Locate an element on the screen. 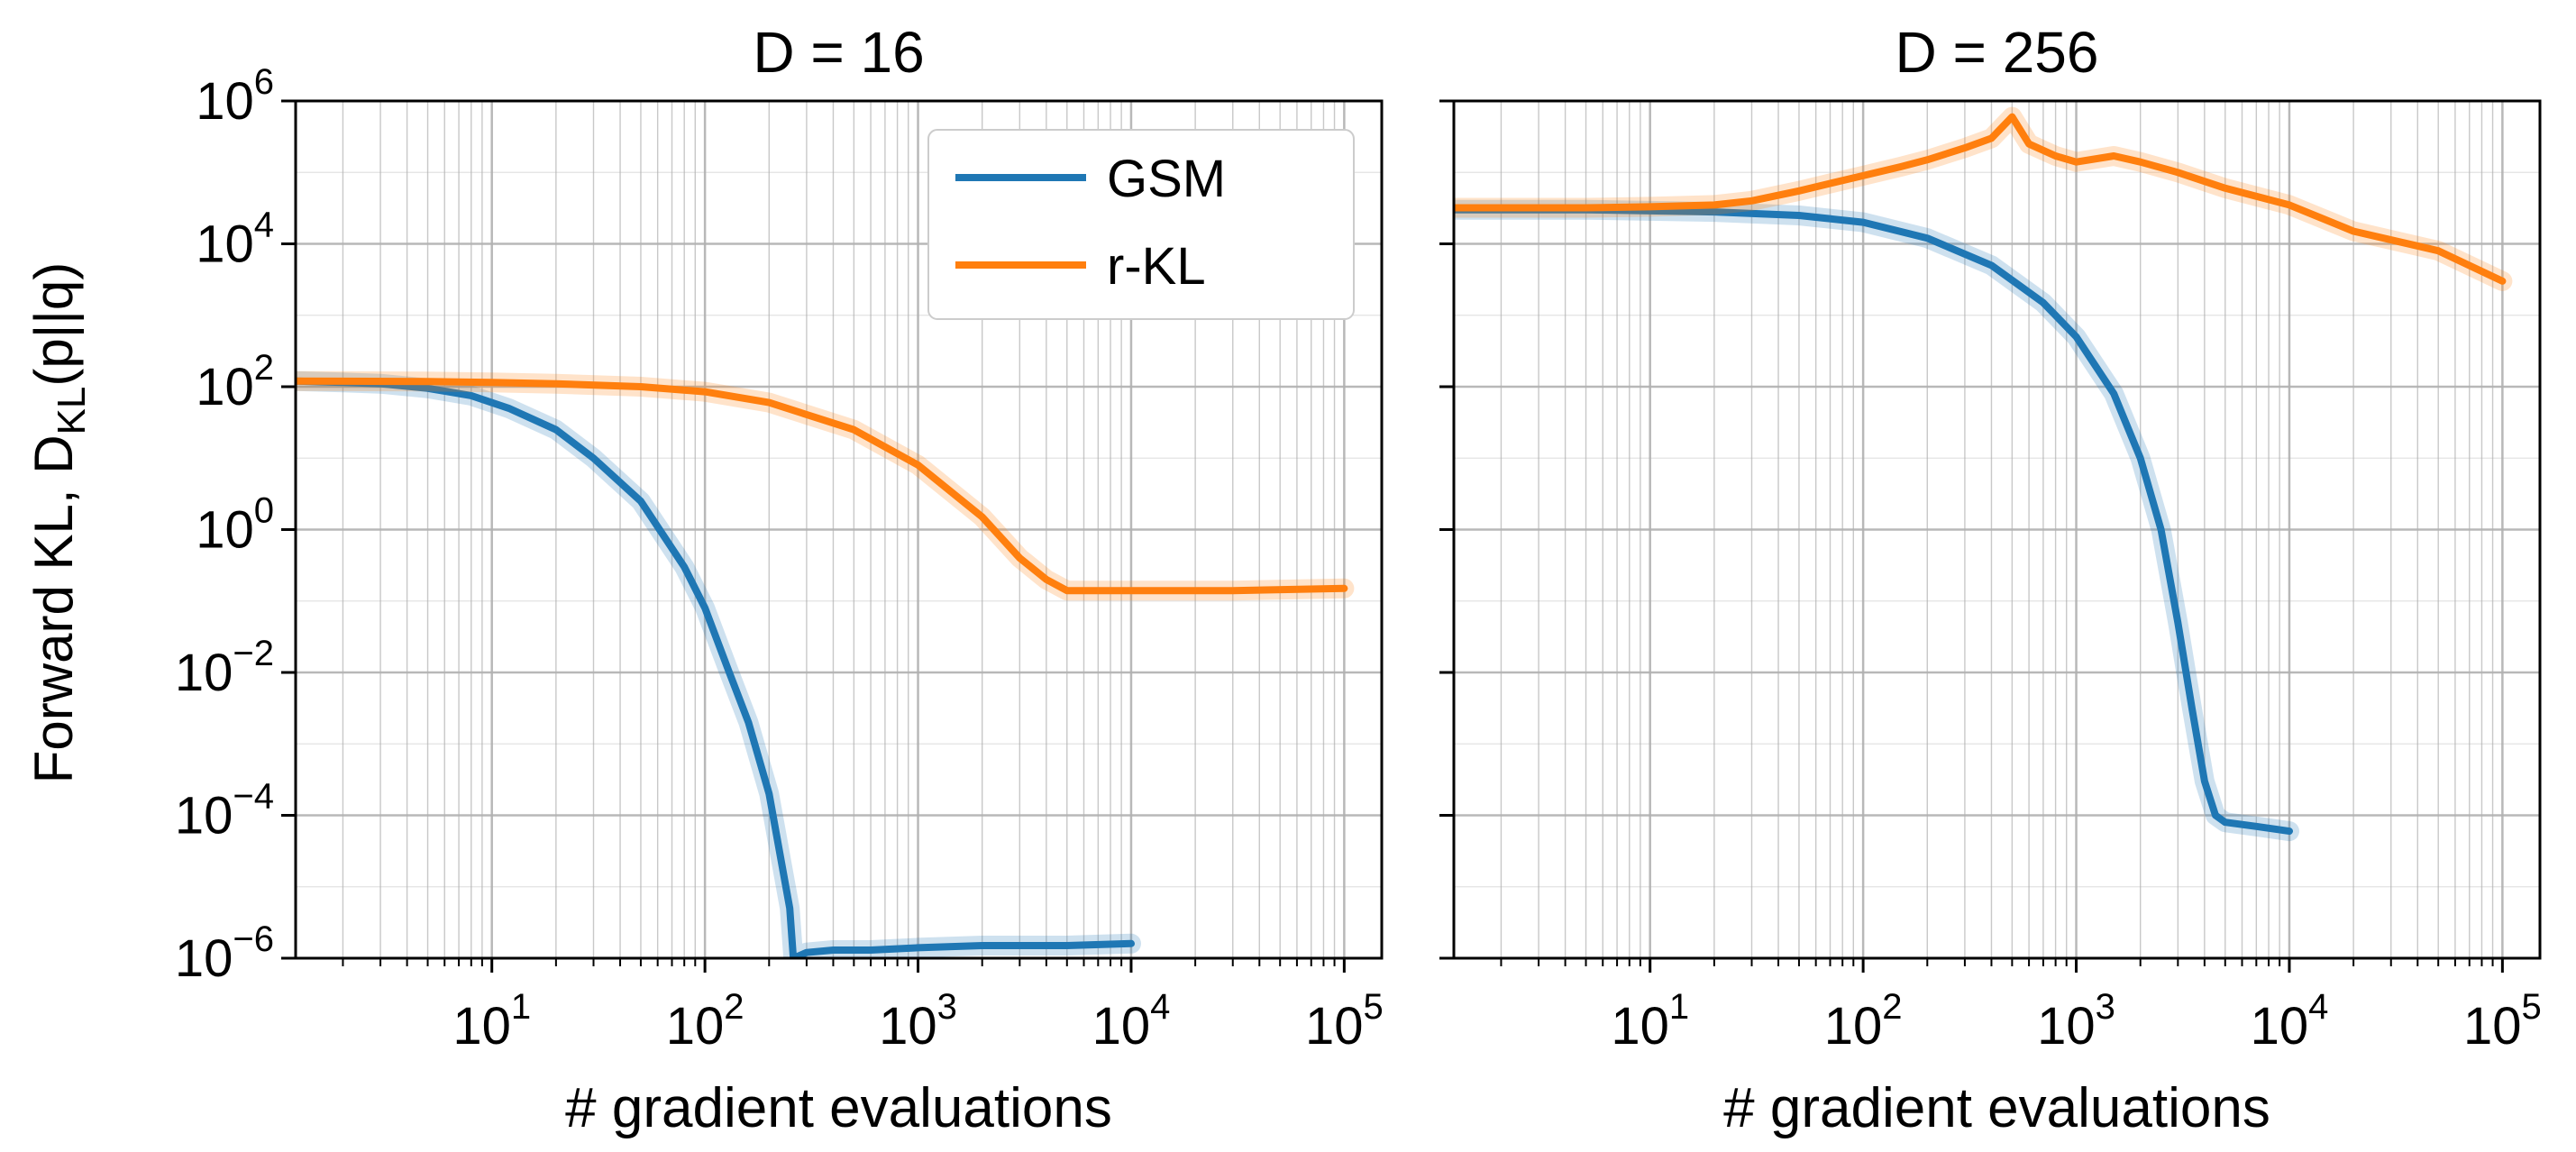 Image resolution: width=2576 pixels, height=1152 pixels. y-axis-label-main: Forward KL, D is located at coordinates (53, 608).